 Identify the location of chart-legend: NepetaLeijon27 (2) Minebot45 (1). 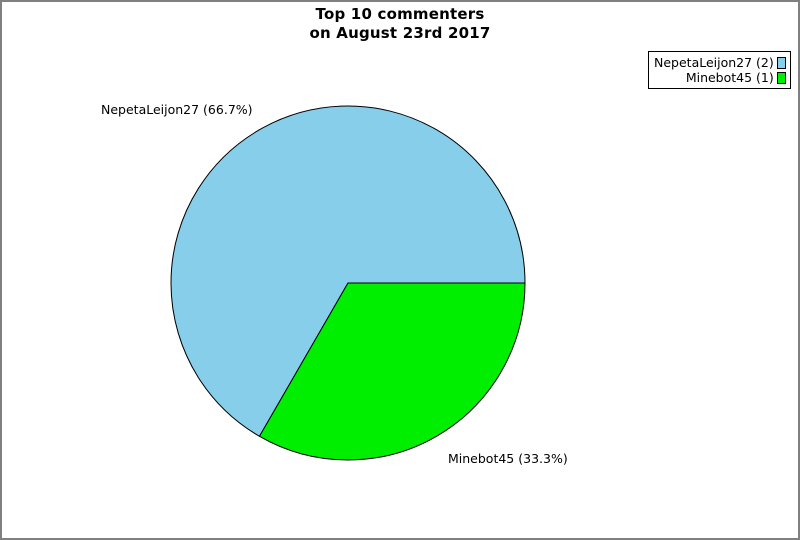
(719, 70).